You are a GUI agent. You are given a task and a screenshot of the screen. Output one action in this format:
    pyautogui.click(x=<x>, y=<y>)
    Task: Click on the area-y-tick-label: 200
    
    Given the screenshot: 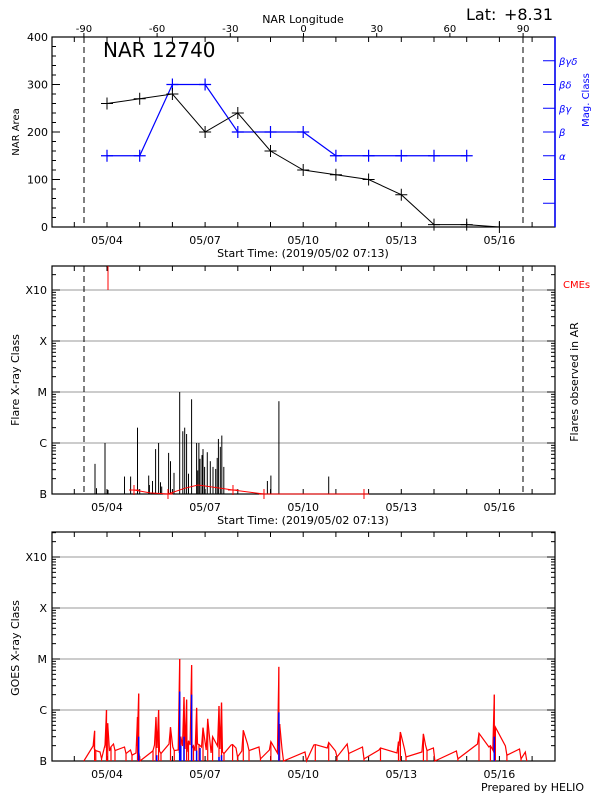 What is the action you would take?
    pyautogui.click(x=37, y=132)
    